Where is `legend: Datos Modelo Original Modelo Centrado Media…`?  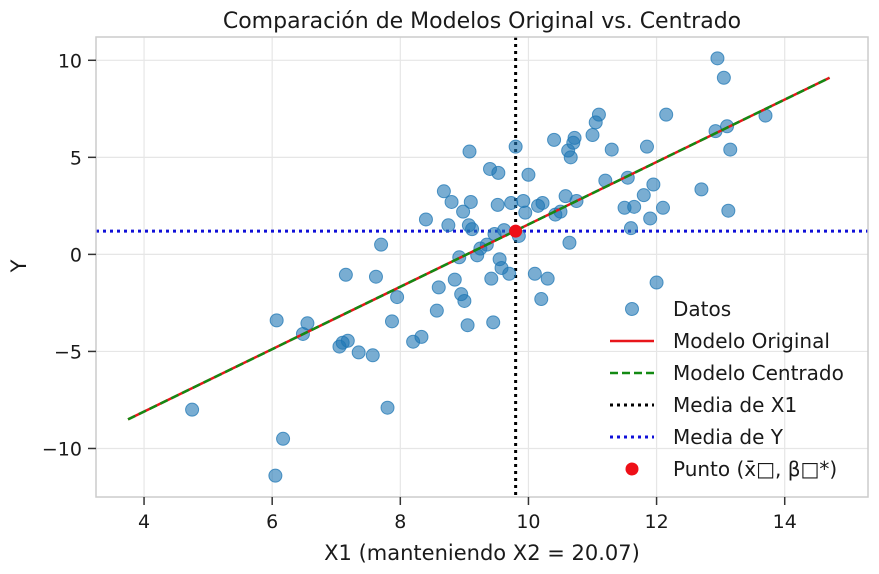
legend: Datos Modelo Original Modelo Centrado Media… is located at coordinates (727, 389).